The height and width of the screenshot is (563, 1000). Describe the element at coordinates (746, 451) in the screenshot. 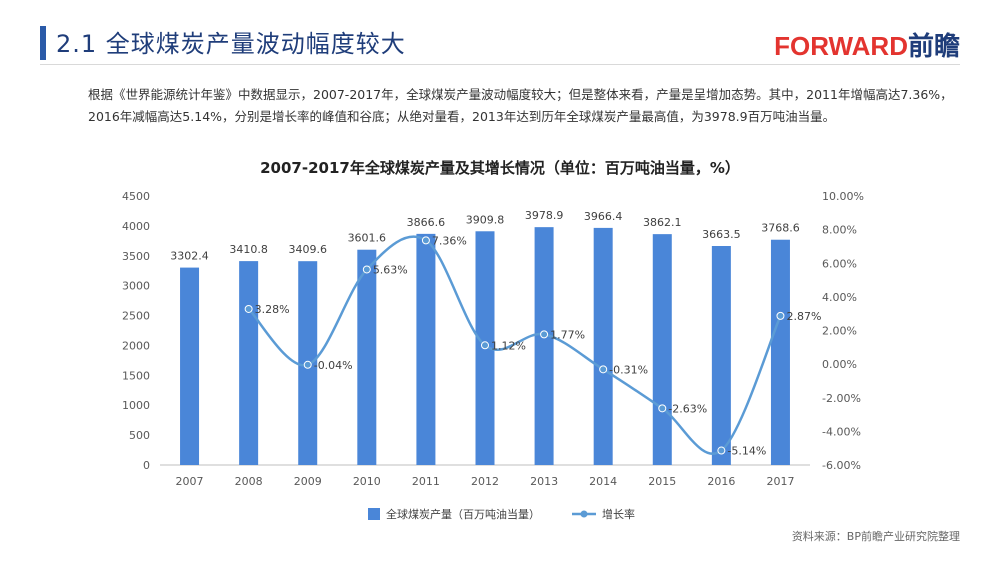

I see `growth-rate-label: -5.14%` at that location.